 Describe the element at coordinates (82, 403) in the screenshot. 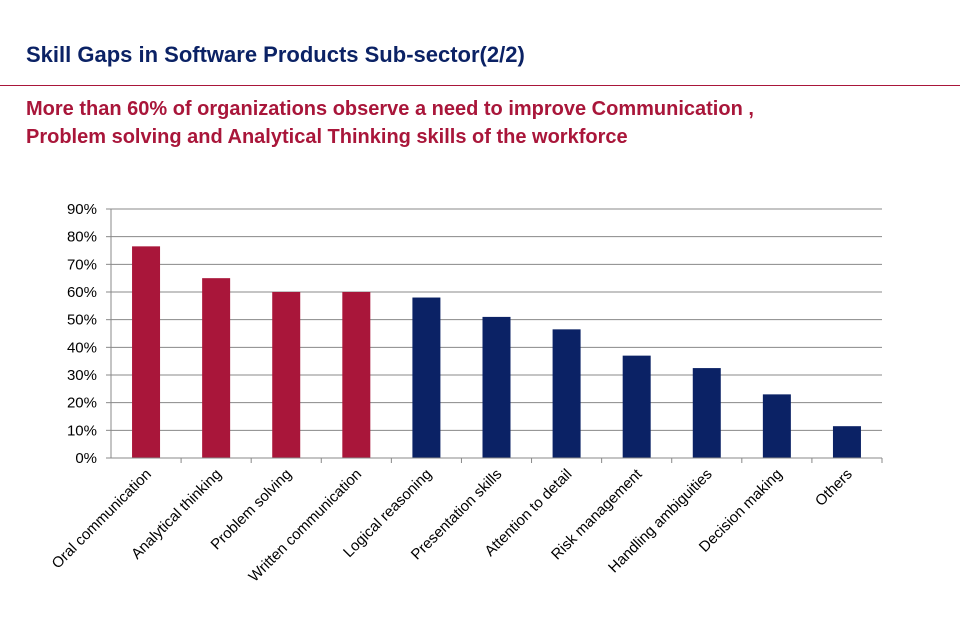

I see `y-tick-label: 20%` at that location.